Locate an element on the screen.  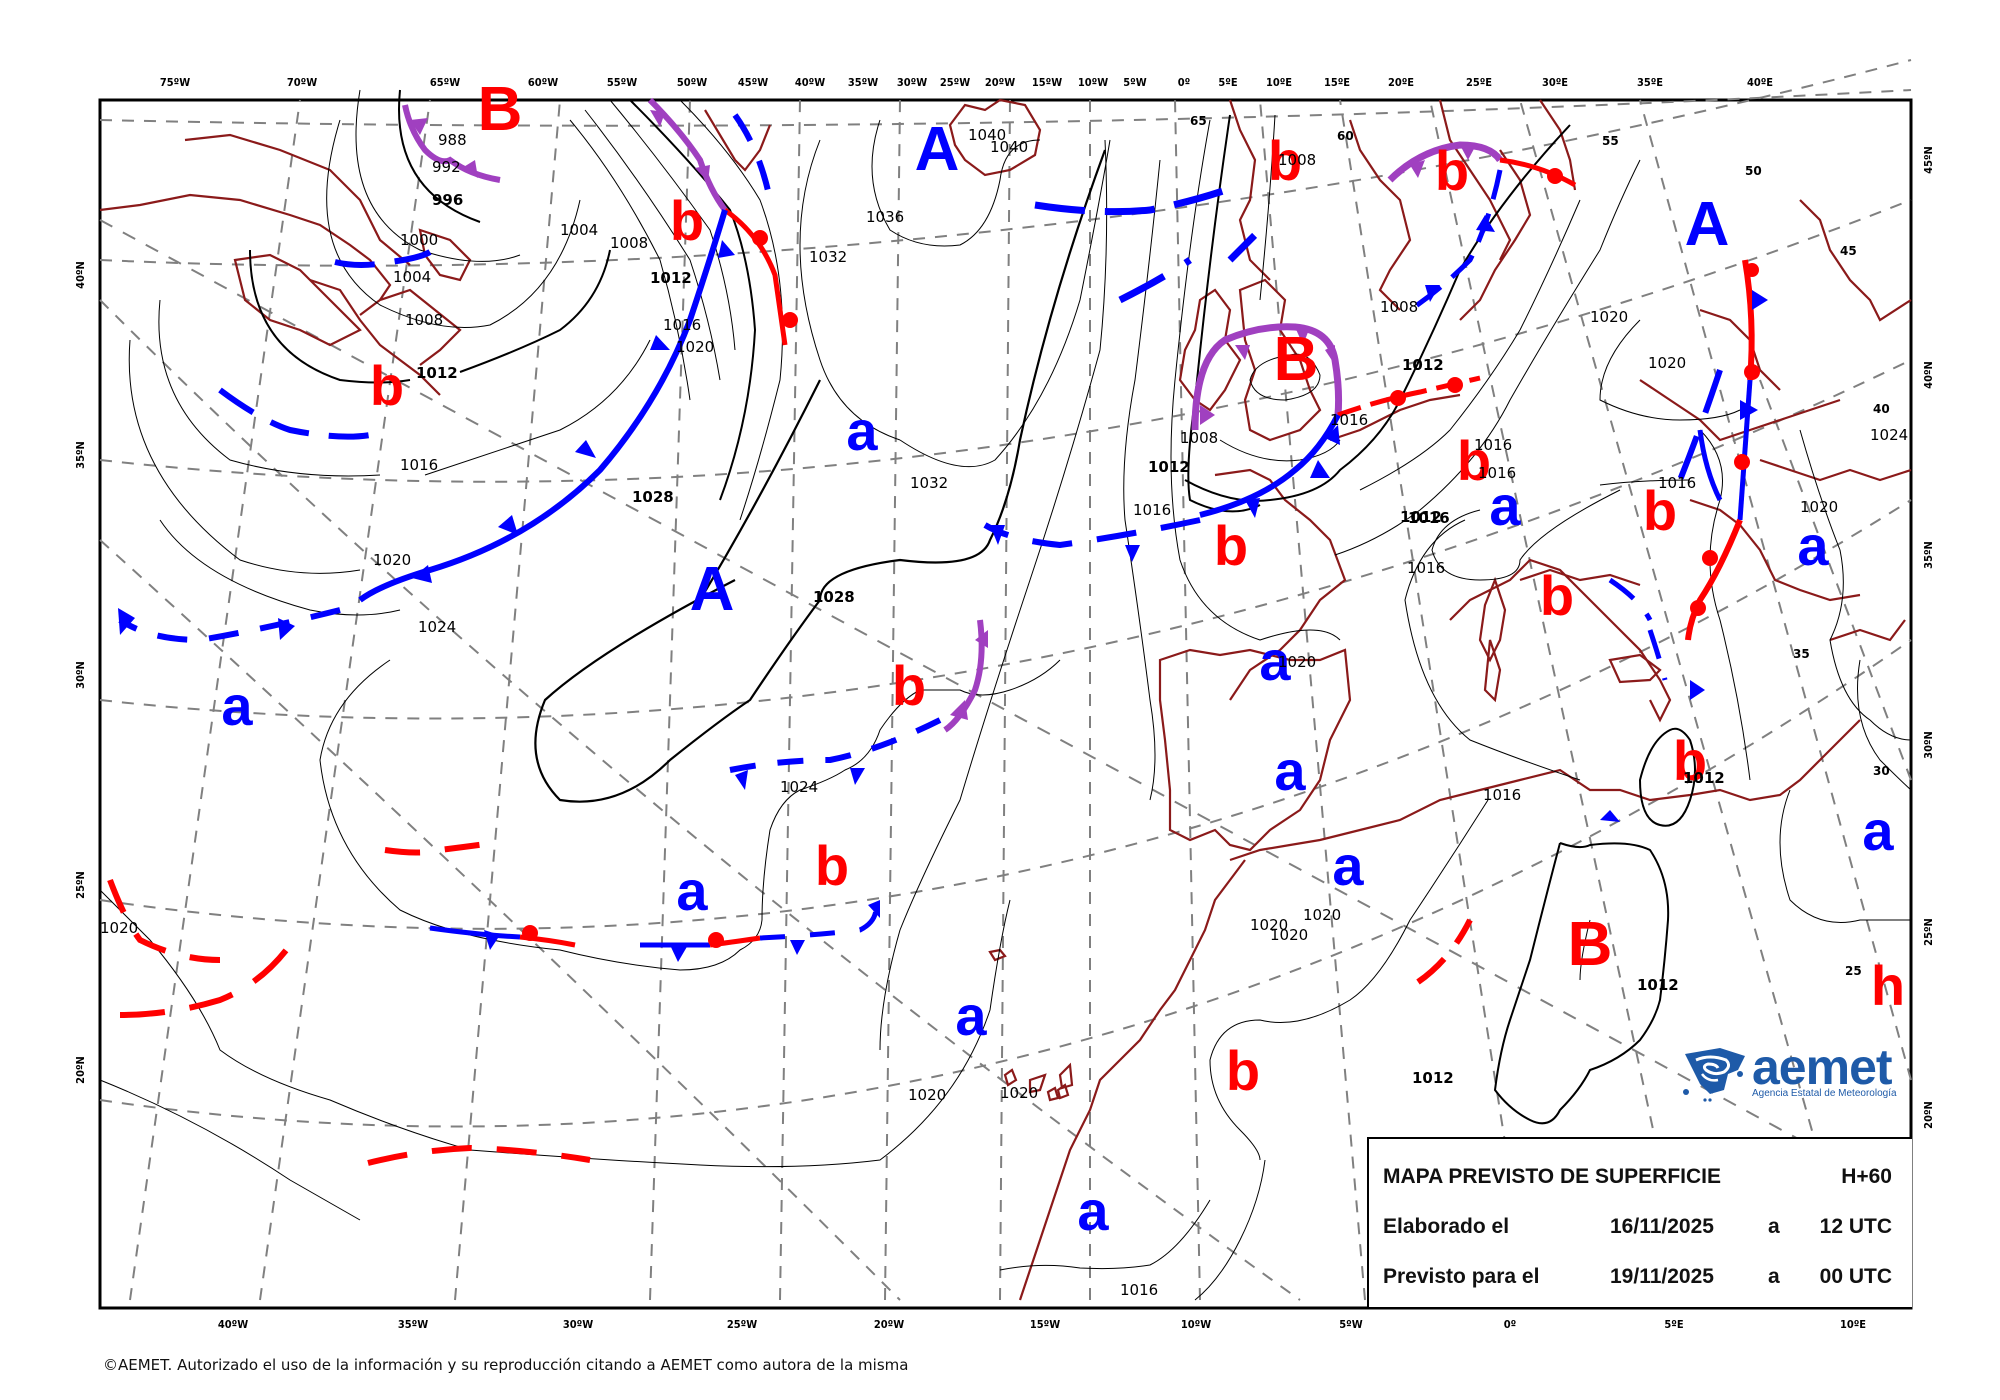
lat-label-left: 30ºN is located at coordinates (80, 675).